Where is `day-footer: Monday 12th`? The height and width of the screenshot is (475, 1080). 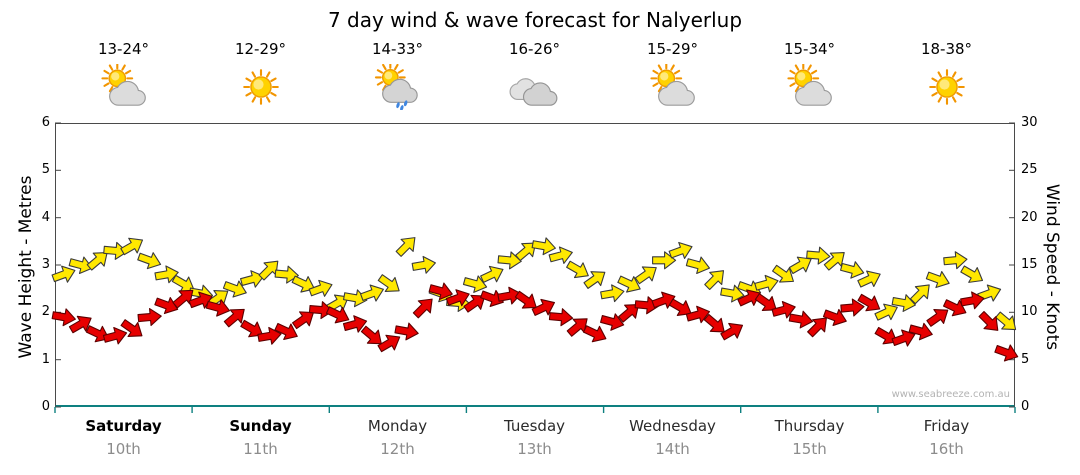 day-footer: Monday 12th is located at coordinates (397, 437).